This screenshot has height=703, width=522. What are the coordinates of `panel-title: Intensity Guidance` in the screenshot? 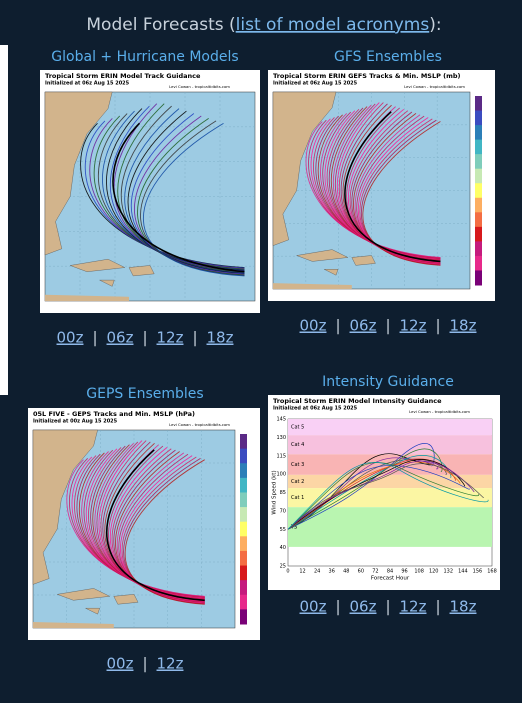 It's located at (388, 382).